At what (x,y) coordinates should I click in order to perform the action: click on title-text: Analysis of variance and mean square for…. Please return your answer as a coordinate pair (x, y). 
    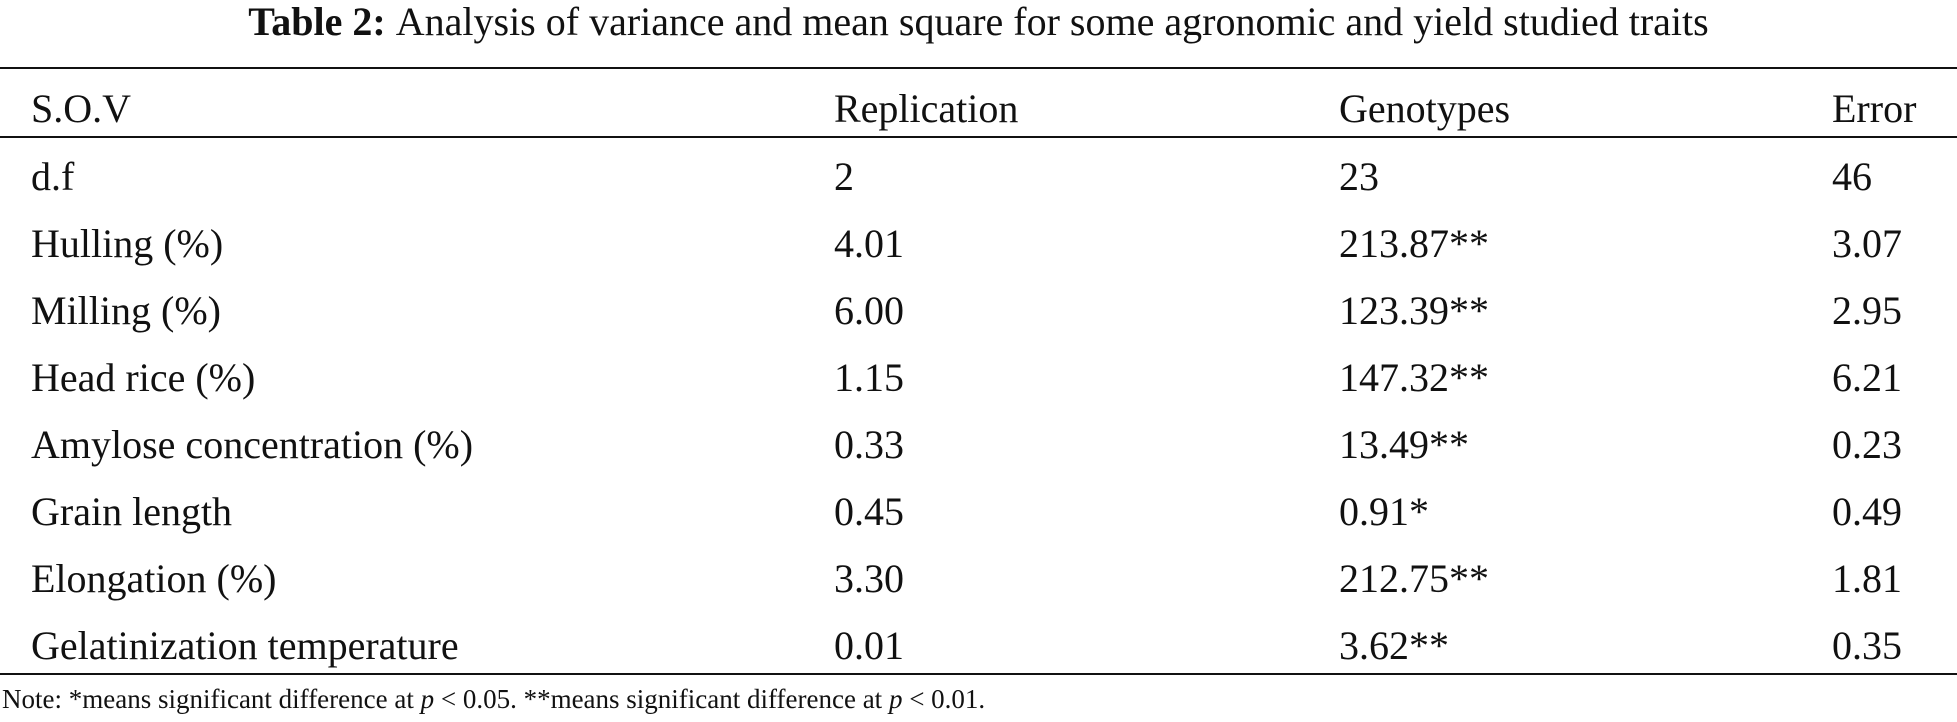
    Looking at the image, I should click on (1052, 22).